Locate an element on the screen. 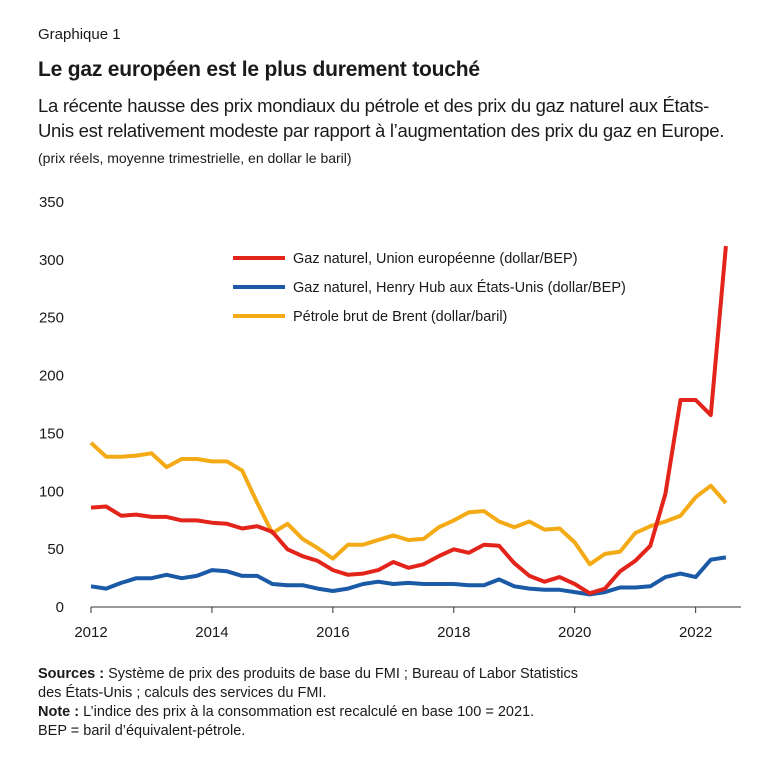 Image resolution: width=770 pixels, height=770 pixels. bep-definition: BEP = baril d’équivalent-pétrole. is located at coordinates (142, 731).